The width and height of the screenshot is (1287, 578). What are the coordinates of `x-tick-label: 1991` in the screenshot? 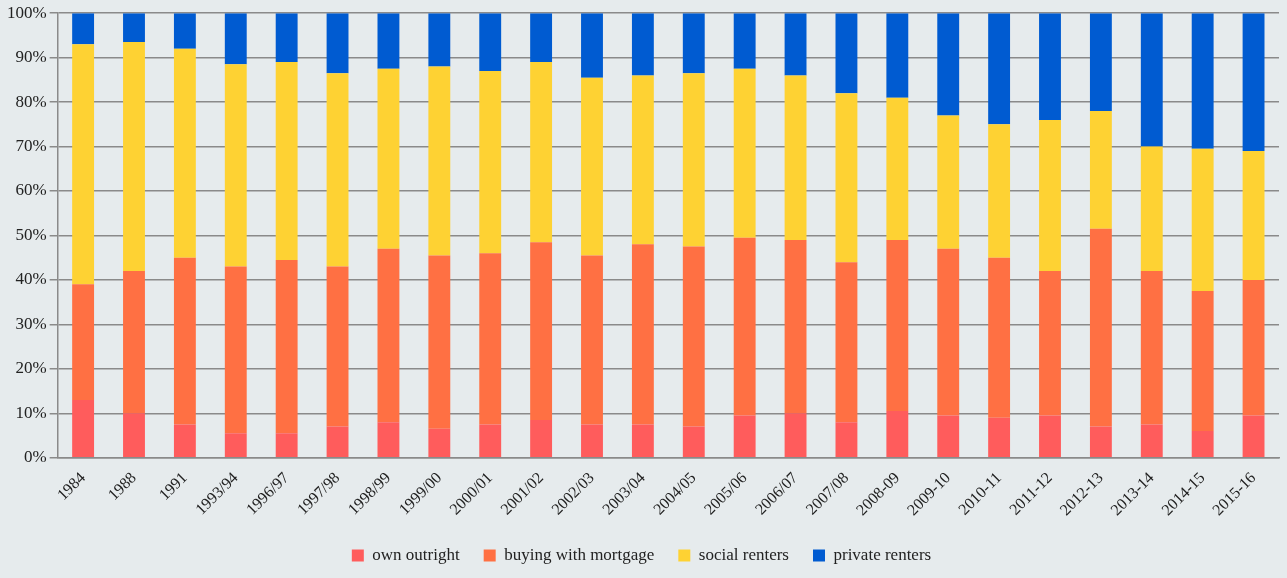 It's located at (172, 486).